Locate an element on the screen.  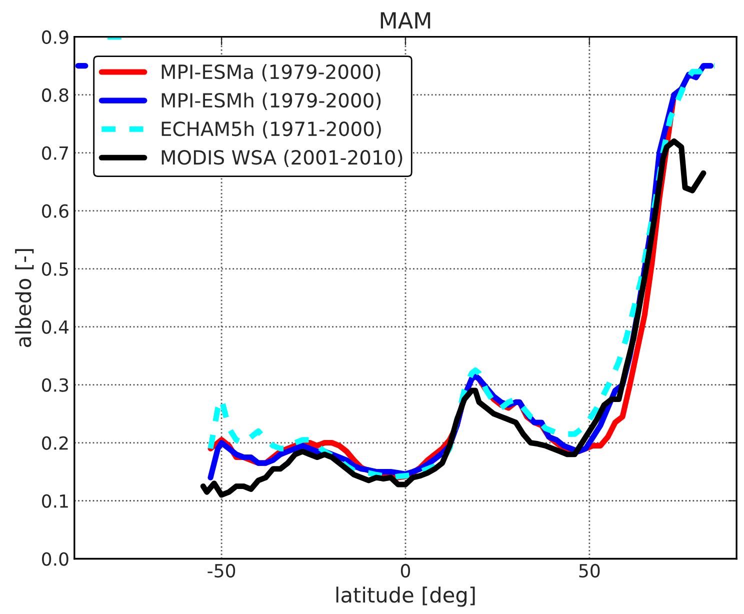
y-tick-label: 0.9 is located at coordinates (55, 37).